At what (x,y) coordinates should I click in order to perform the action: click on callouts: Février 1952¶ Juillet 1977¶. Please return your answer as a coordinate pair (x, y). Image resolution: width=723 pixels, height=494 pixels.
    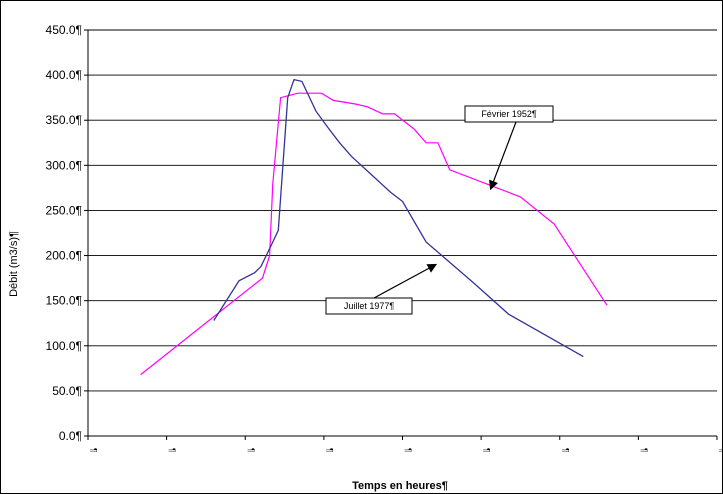
    Looking at the image, I should click on (439, 210).